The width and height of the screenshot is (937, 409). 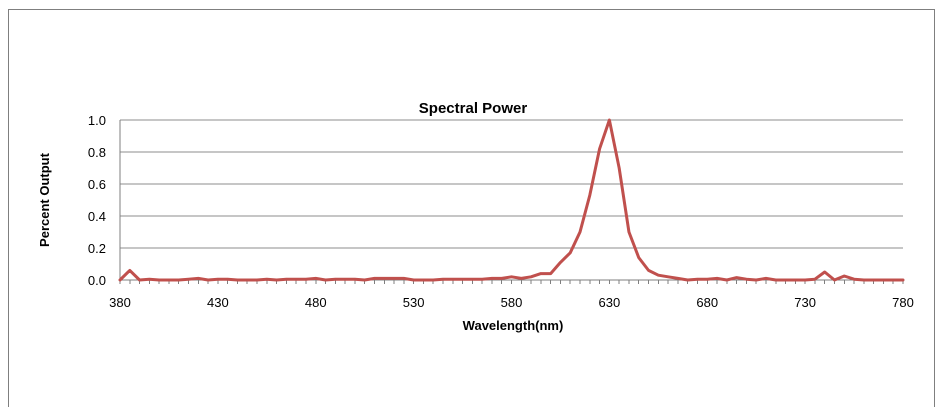 What do you see at coordinates (120, 302) in the screenshot?
I see `x-tick-label: 380` at bounding box center [120, 302].